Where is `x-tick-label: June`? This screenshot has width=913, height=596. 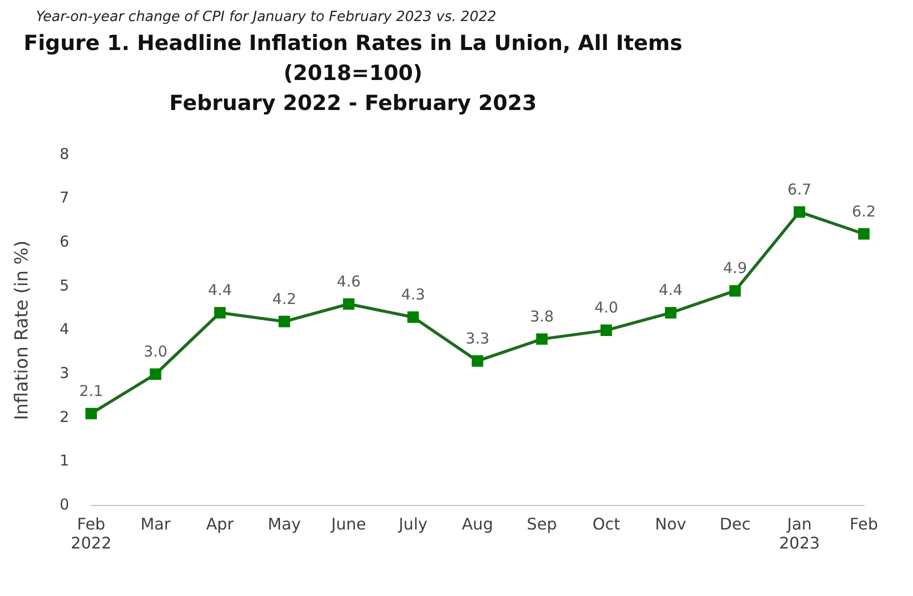
x-tick-label: June is located at coordinates (348, 524).